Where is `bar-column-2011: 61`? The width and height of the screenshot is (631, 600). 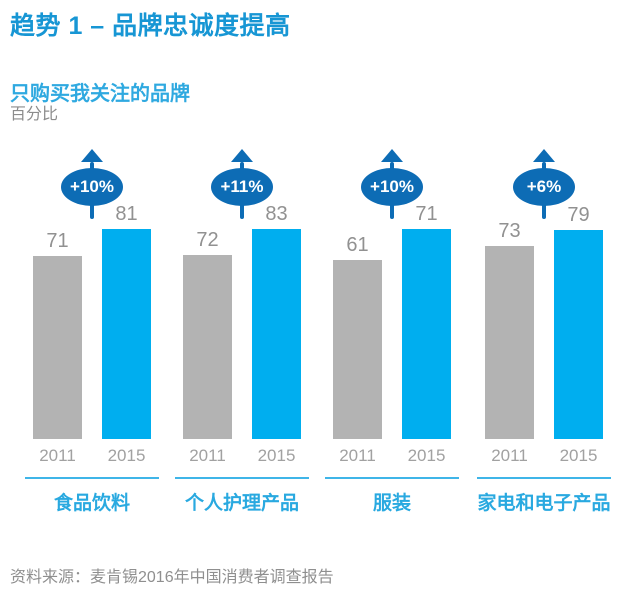 bar-column-2011: 61 is located at coordinates (357, 336).